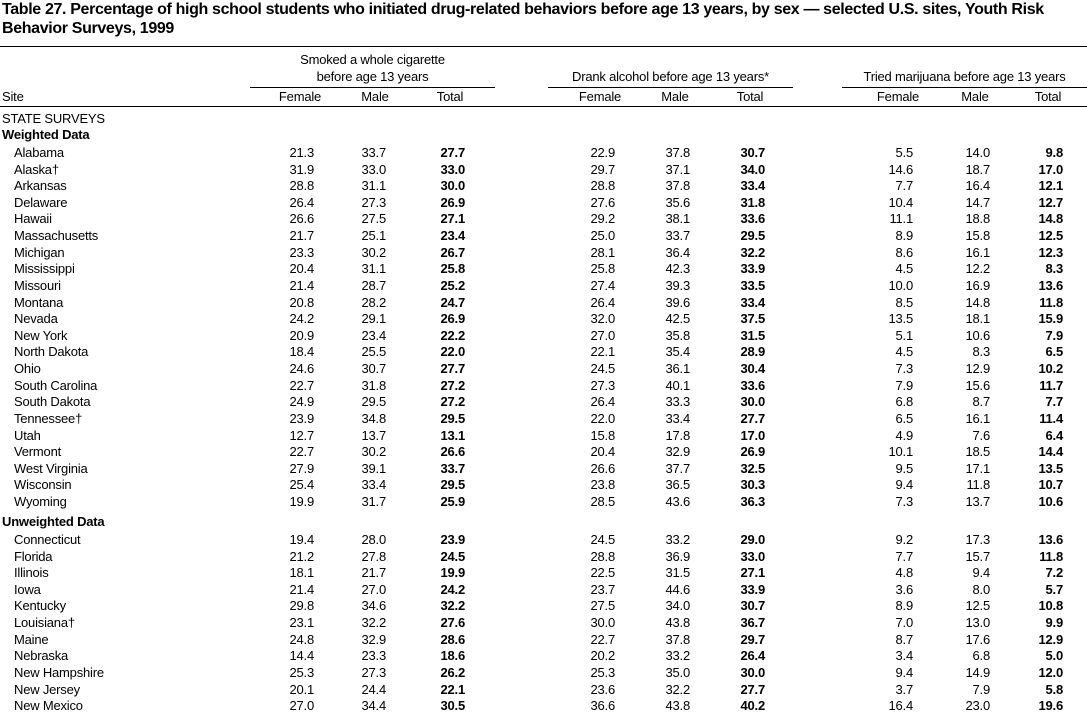 The image size is (1087, 717). What do you see at coordinates (44, 269) in the screenshot?
I see `site-name: Mississippi` at bounding box center [44, 269].